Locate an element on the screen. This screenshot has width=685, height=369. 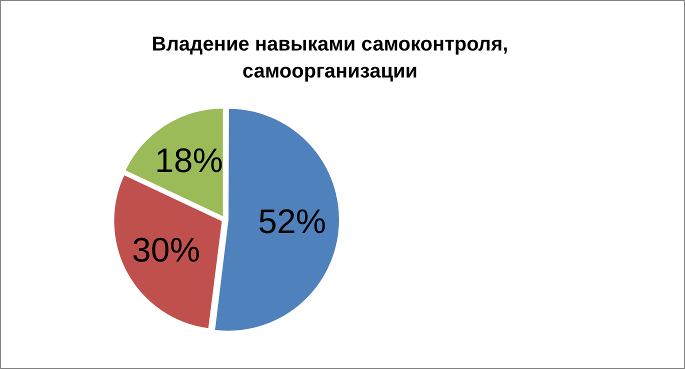
data-label: 30% is located at coordinates (166, 250).